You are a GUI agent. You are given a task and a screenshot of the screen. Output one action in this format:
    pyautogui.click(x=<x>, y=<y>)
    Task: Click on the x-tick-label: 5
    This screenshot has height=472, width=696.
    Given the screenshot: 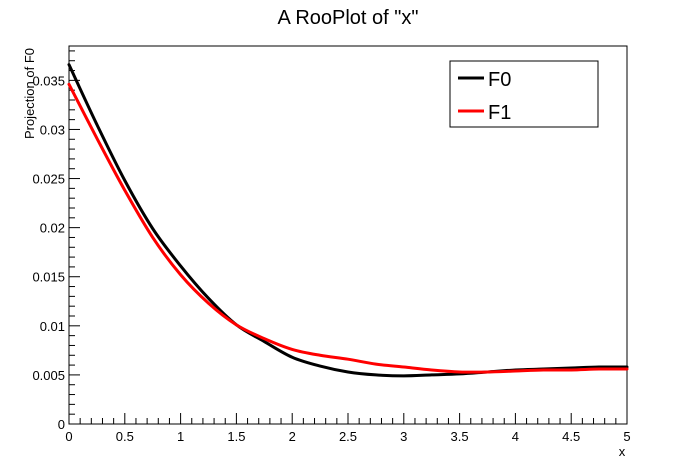 What is the action you would take?
    pyautogui.click(x=626, y=436)
    